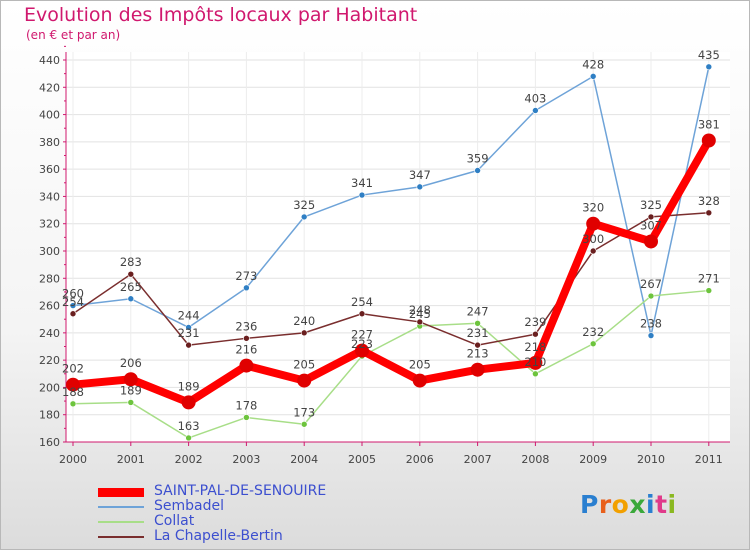 Image resolution: width=750 pixels, height=550 pixels. I want to click on y-tick-label: 420, so click(49, 87).